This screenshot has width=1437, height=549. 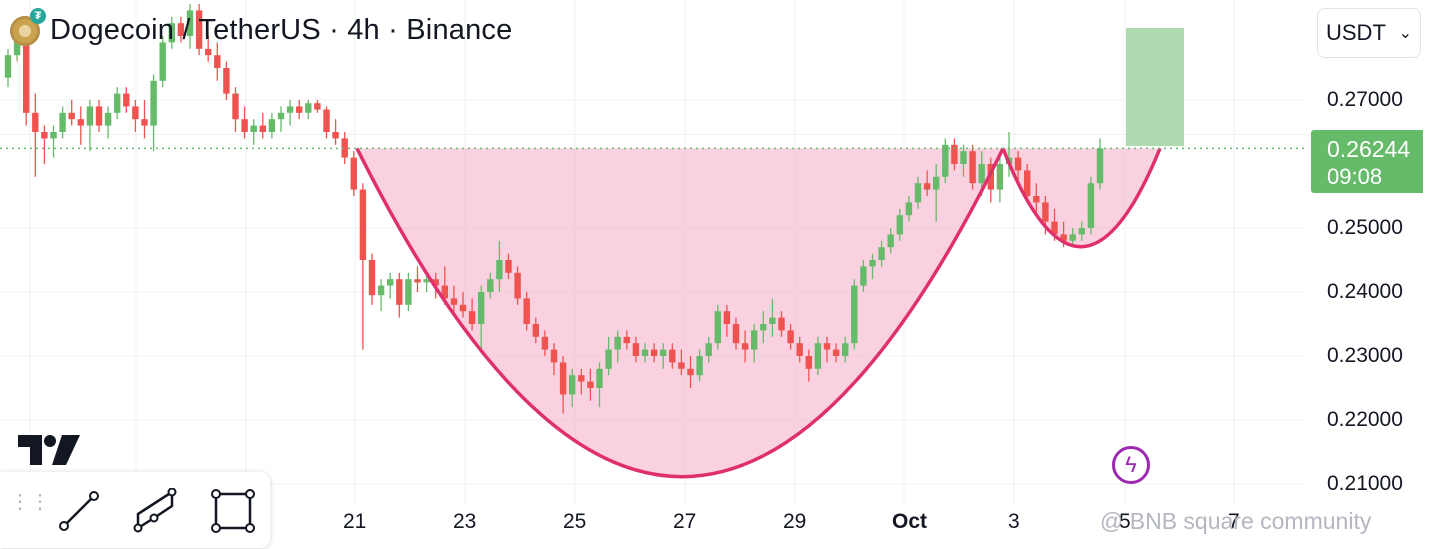 What do you see at coordinates (1365, 355) in the screenshot?
I see `y-axis-tick-label: 0.23000` at bounding box center [1365, 355].